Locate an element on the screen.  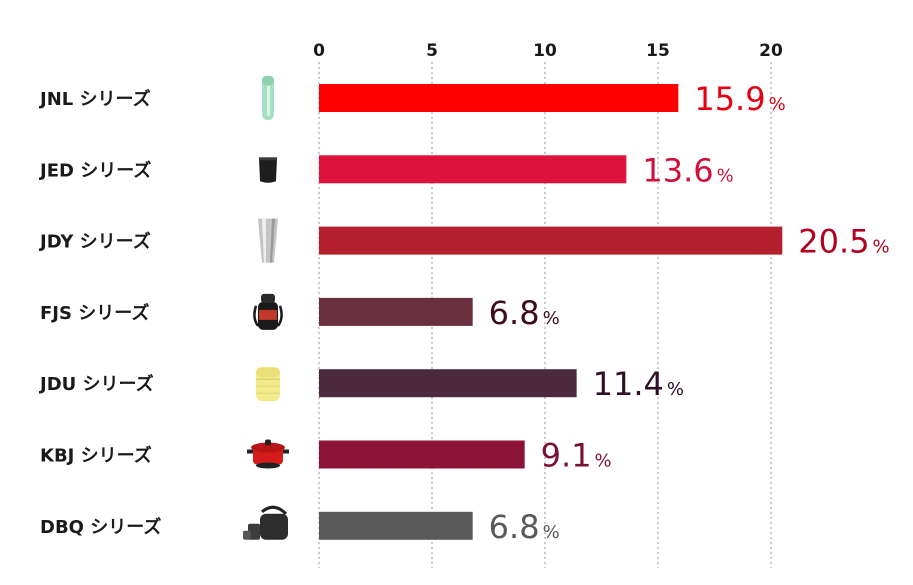
value-label: 9.1% is located at coordinates (576, 456).